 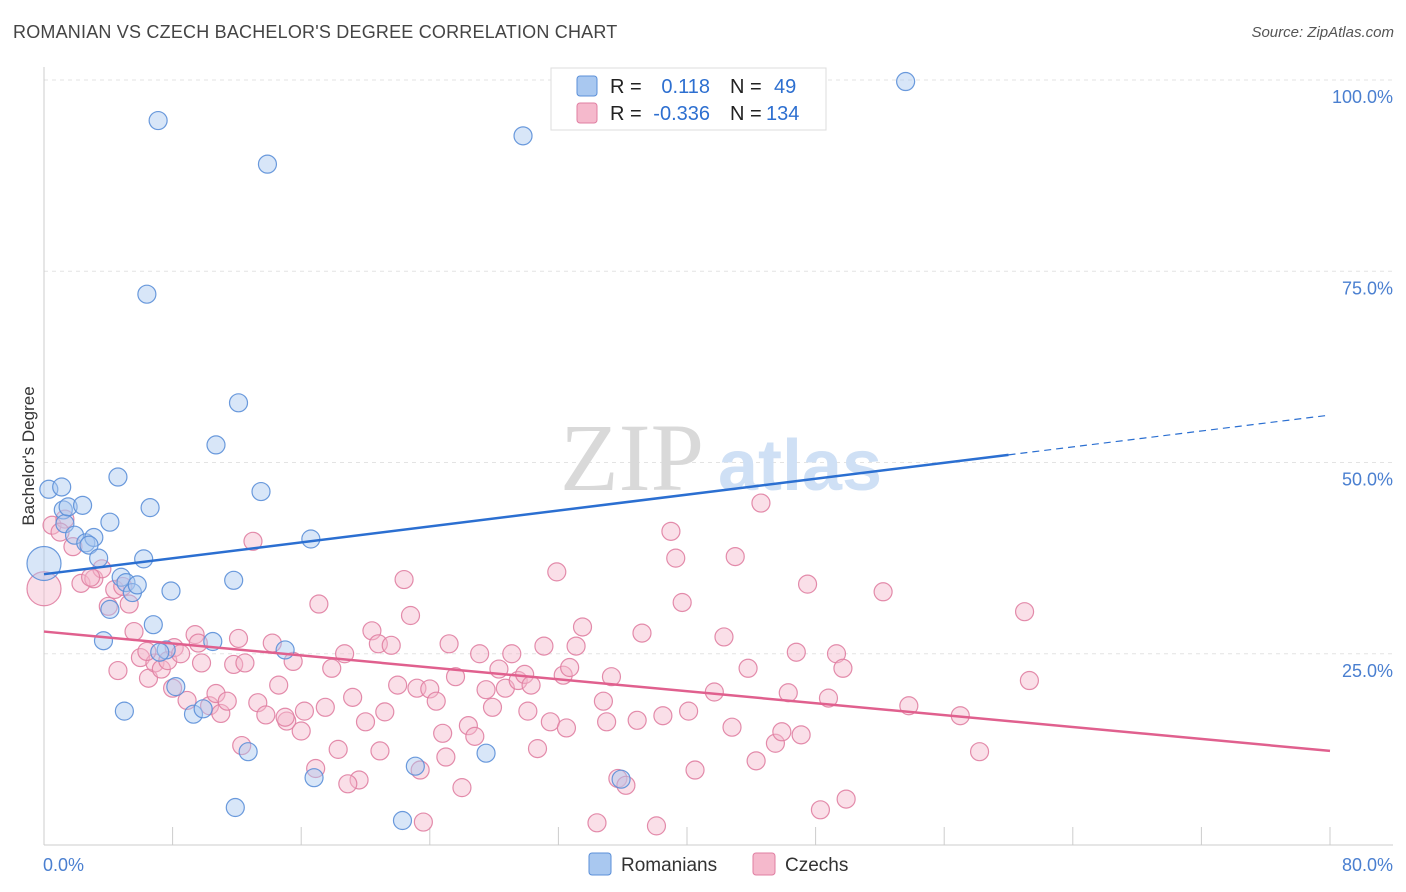 What do you see at coordinates (1367, 671) in the screenshot?
I see `y-tick-label: 25.0%` at bounding box center [1367, 671].